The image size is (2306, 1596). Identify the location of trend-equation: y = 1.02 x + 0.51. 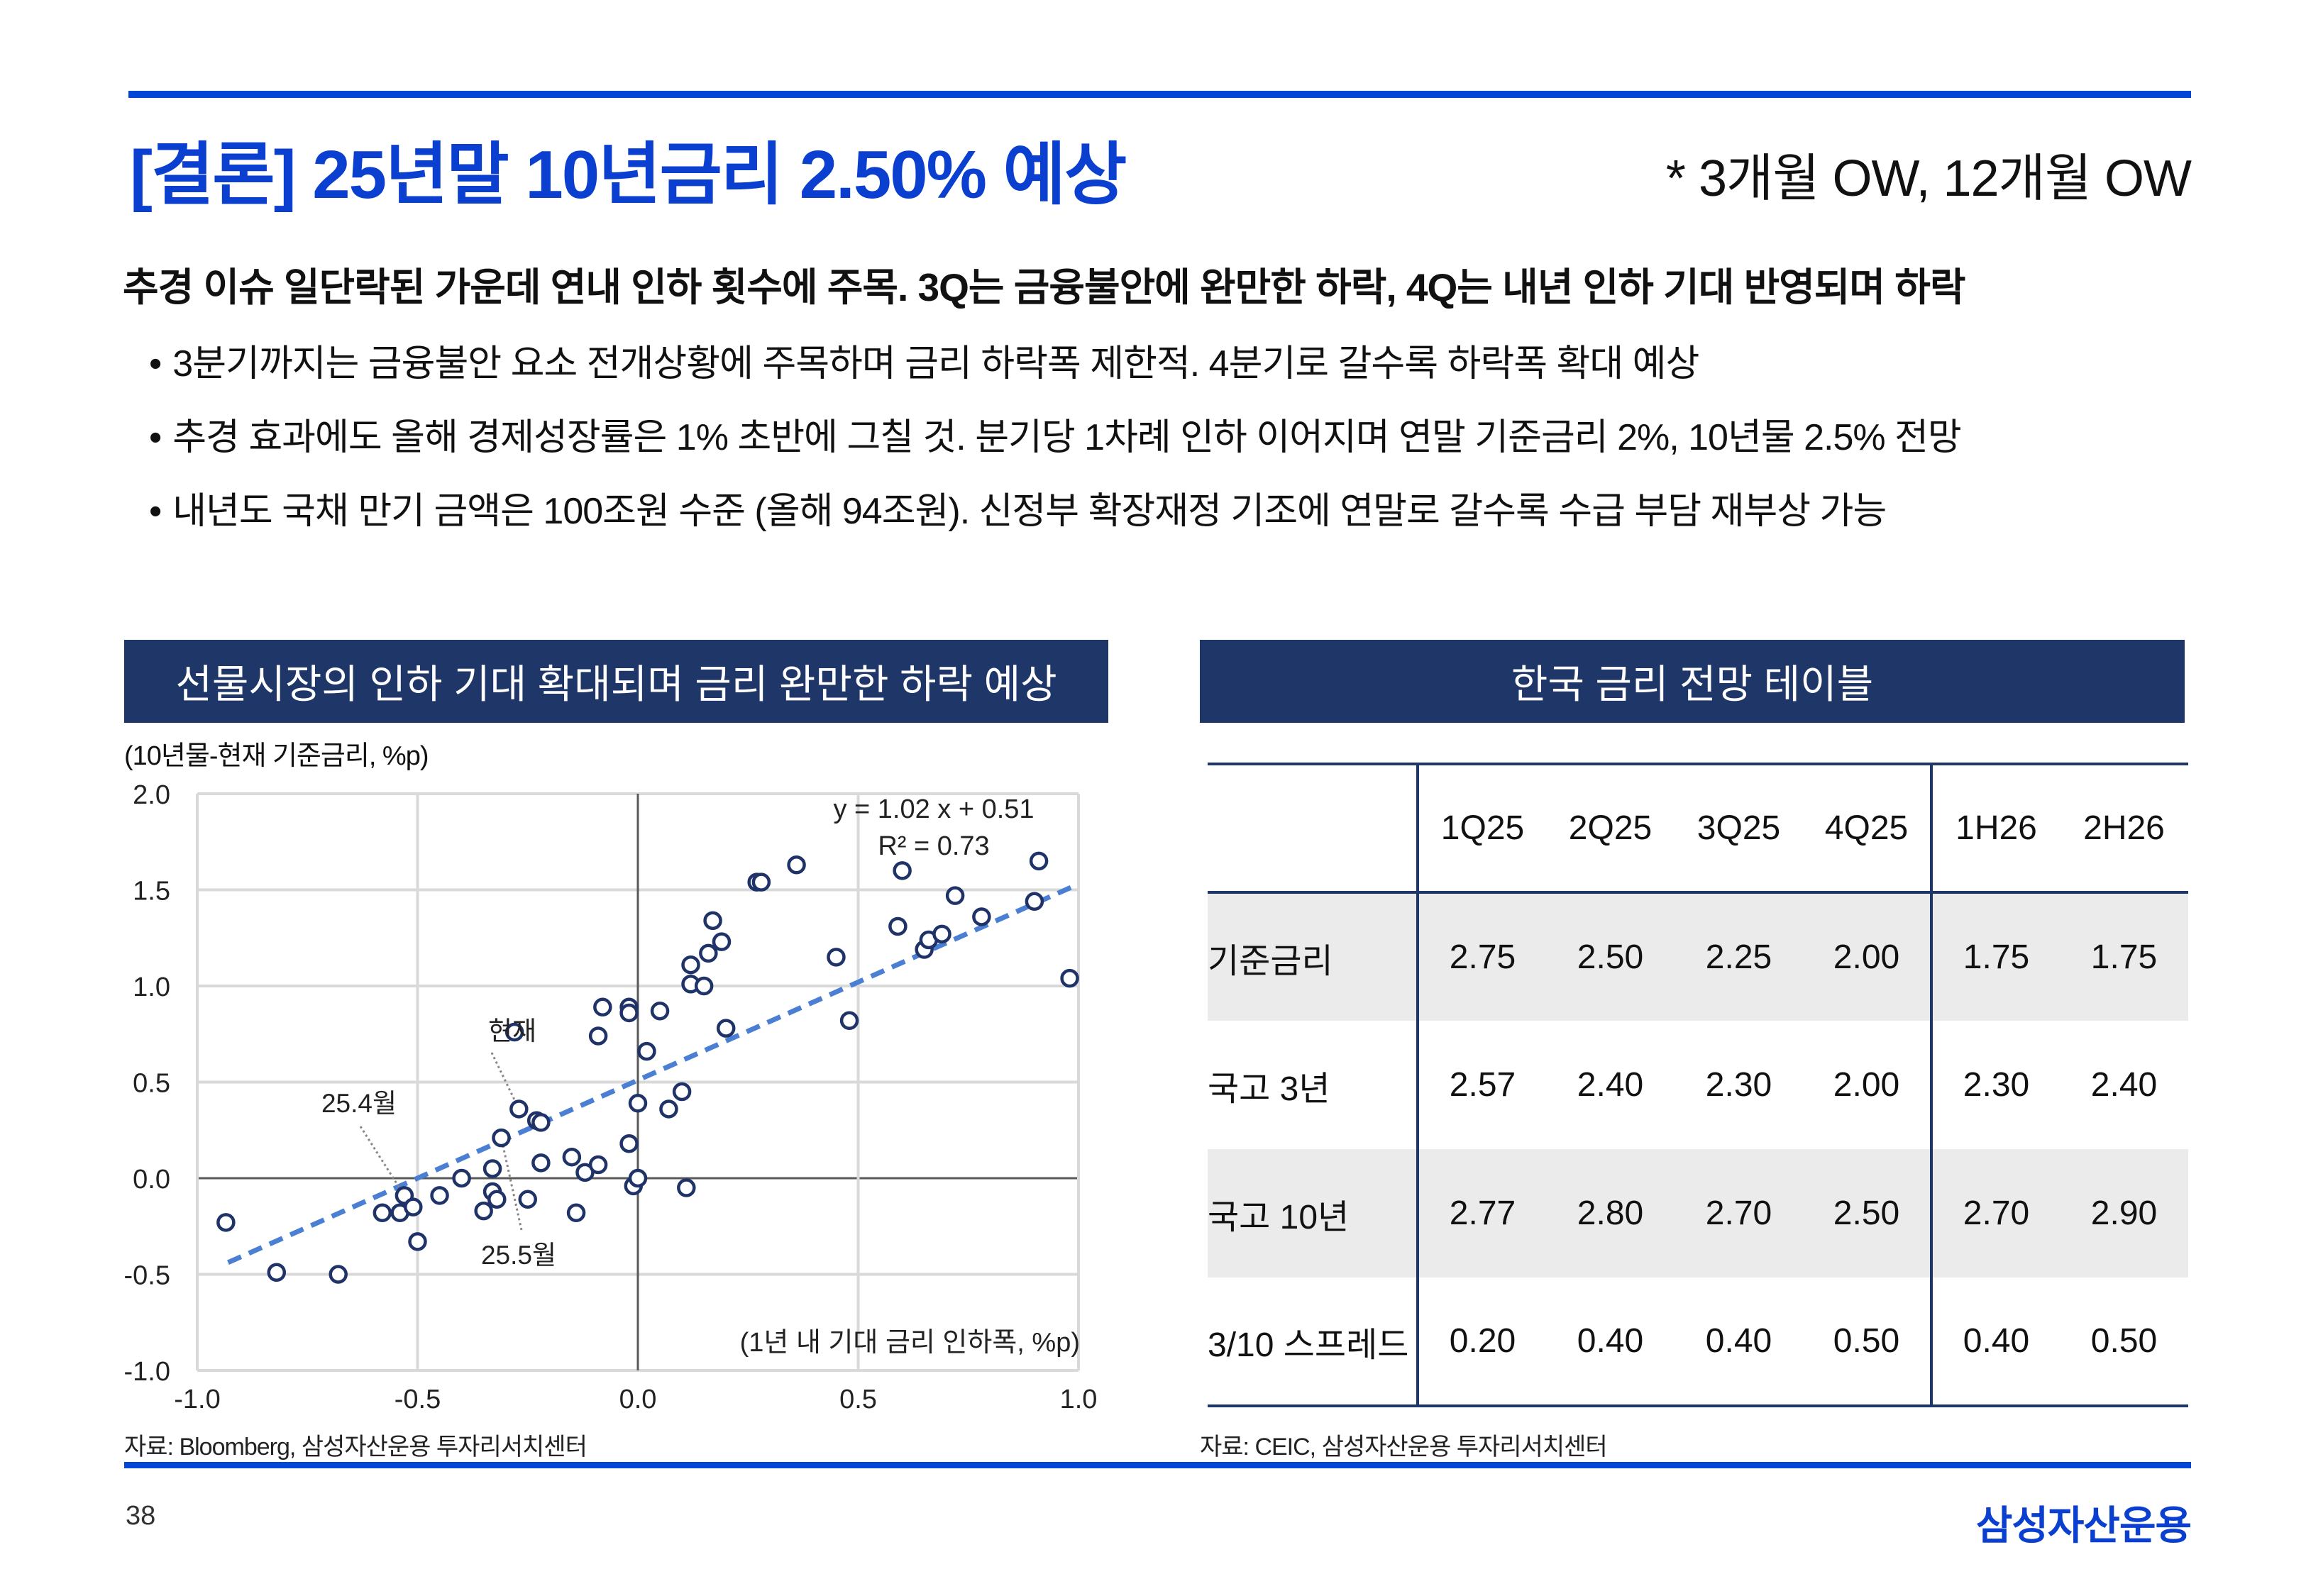
(933, 809).